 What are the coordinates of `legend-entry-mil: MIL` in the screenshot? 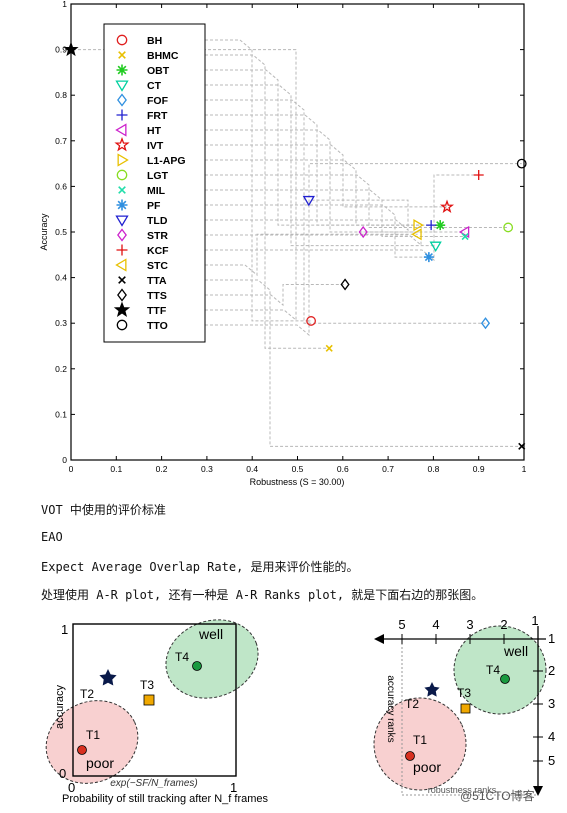 It's located at (142, 191).